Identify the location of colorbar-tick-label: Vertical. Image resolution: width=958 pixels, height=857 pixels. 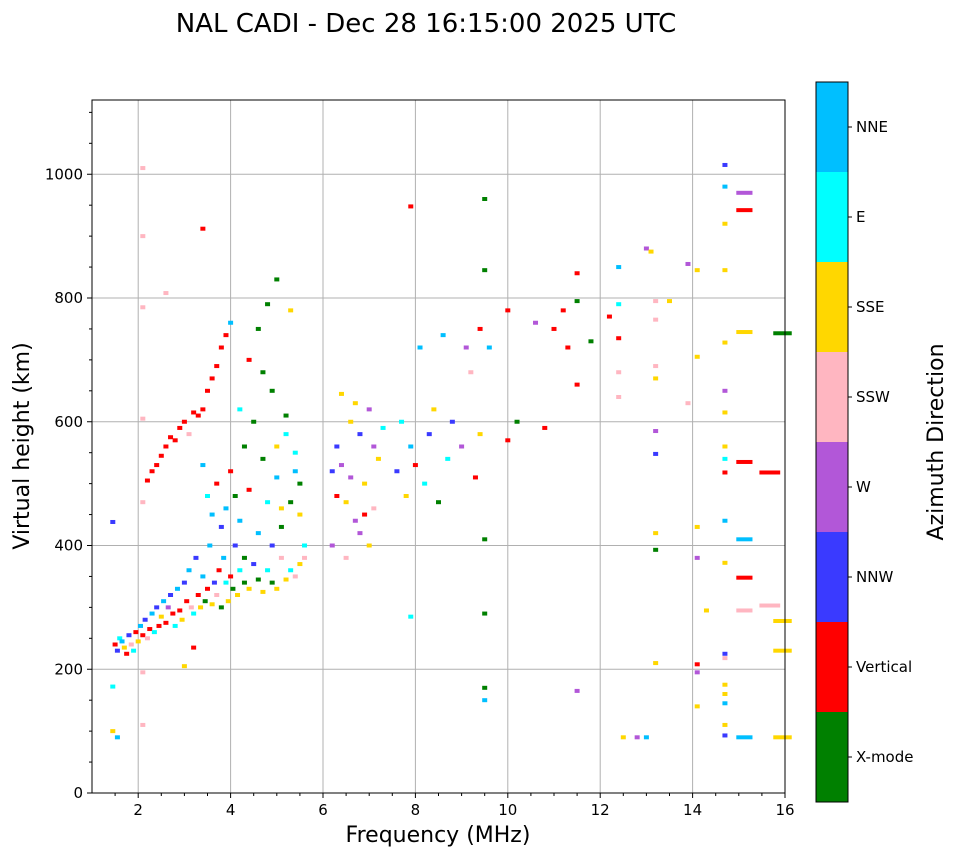
(884, 667).